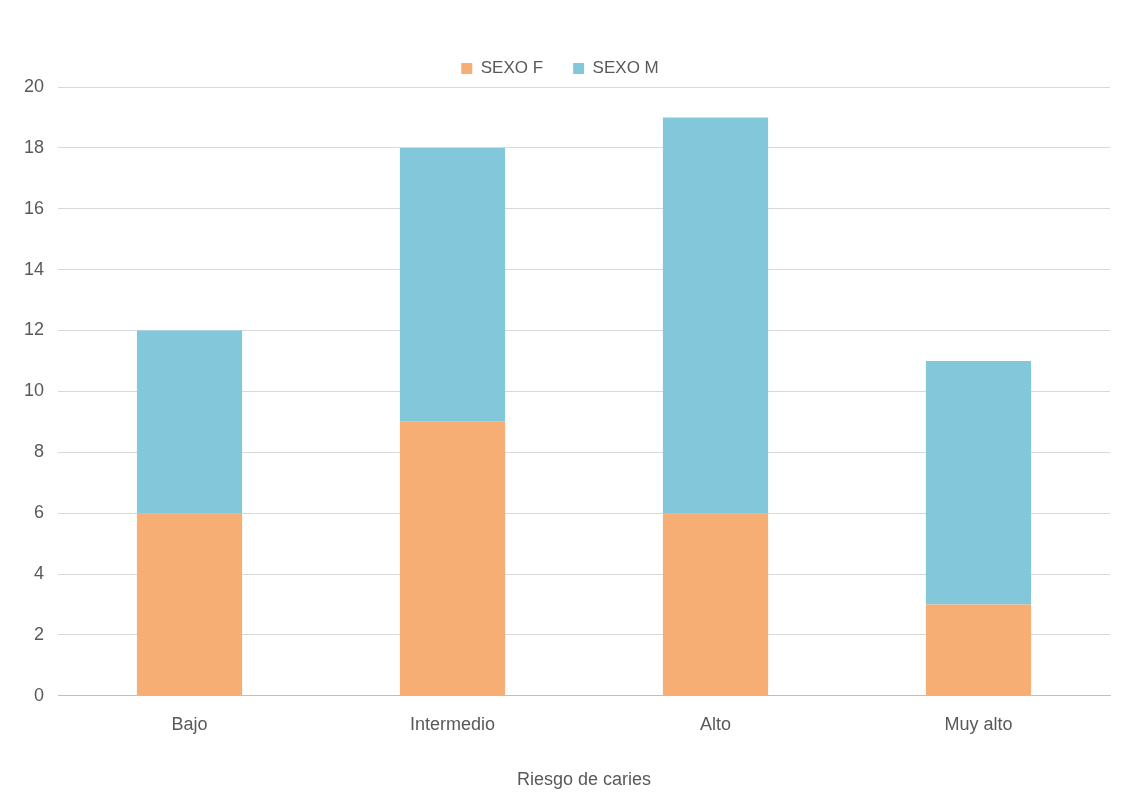 The width and height of the screenshot is (1134, 805). Describe the element at coordinates (34, 146) in the screenshot. I see `y-tick-label: 18` at that location.